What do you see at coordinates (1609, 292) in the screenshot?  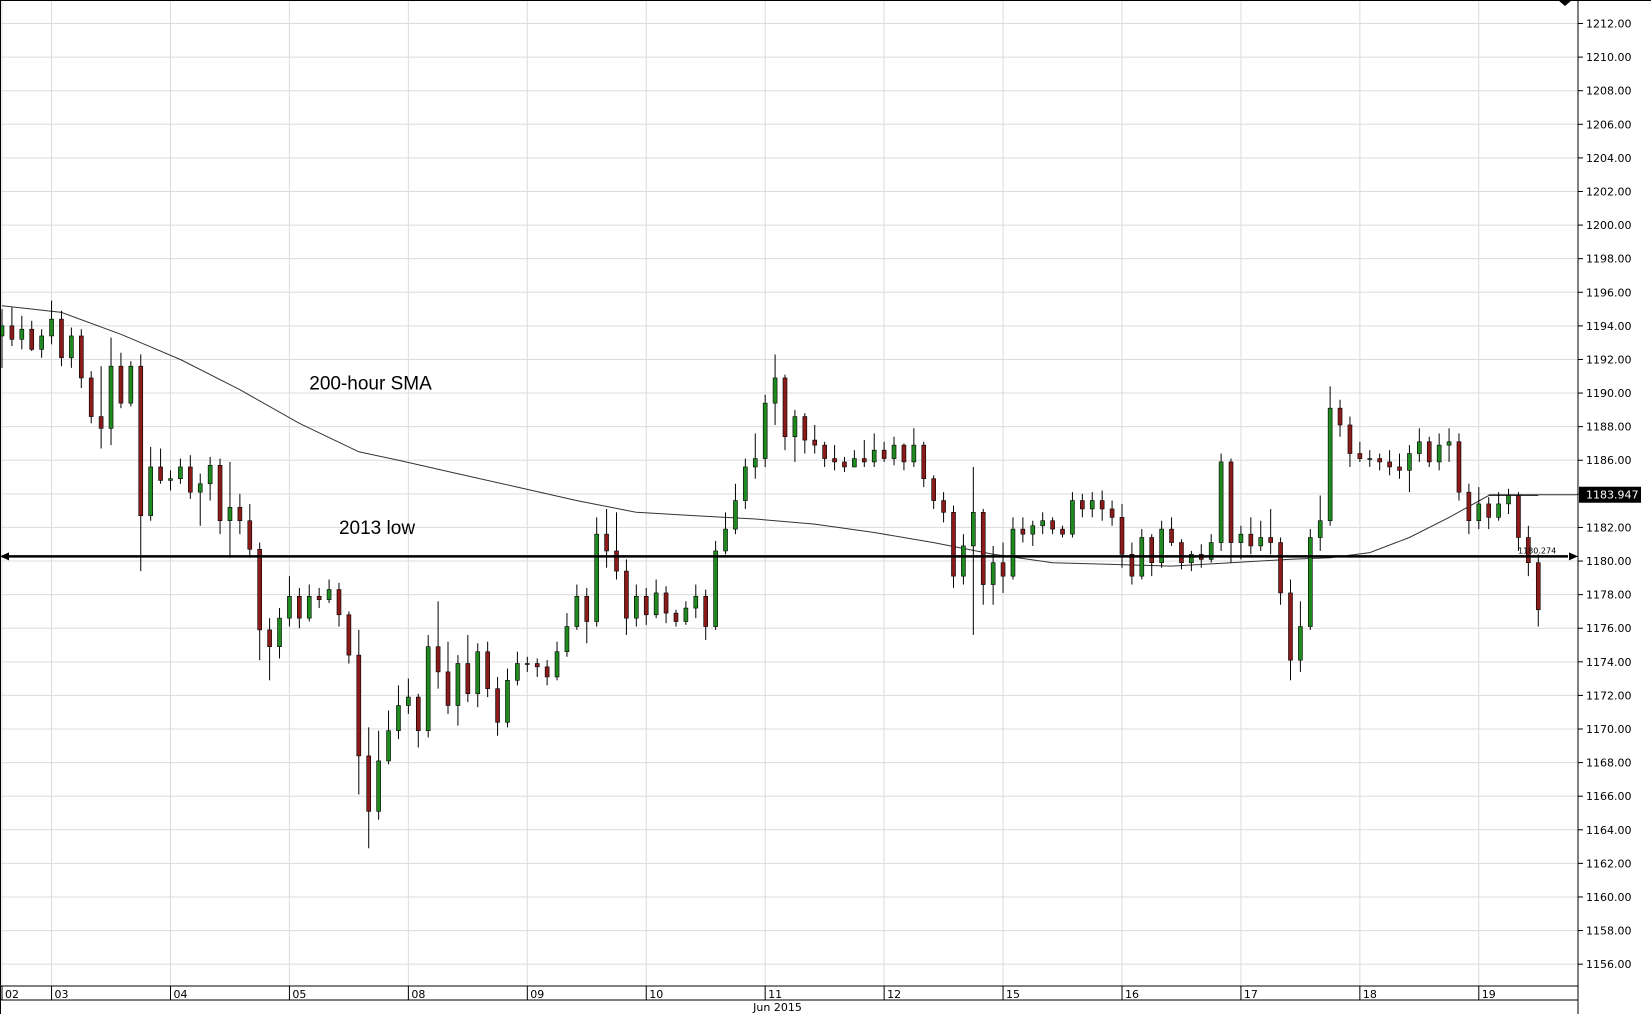 I see `y-tick-label: 1196.00` at bounding box center [1609, 292].